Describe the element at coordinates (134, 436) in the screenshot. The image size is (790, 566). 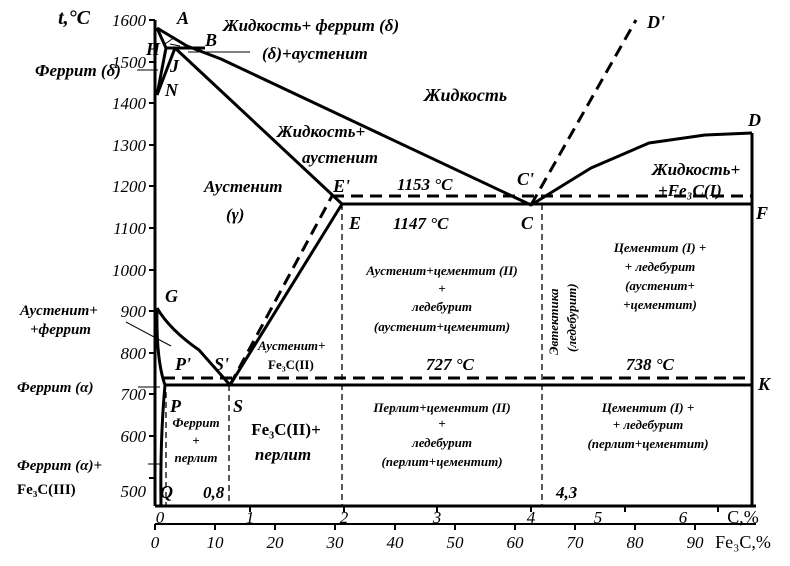
I see `y-tick: 600` at that location.